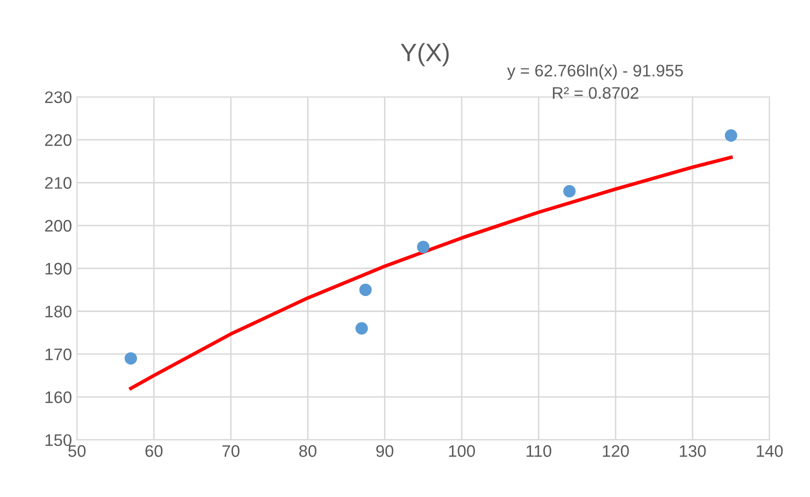  Describe the element at coordinates (59, 440) in the screenshot. I see `y-tick-label: 150` at that location.